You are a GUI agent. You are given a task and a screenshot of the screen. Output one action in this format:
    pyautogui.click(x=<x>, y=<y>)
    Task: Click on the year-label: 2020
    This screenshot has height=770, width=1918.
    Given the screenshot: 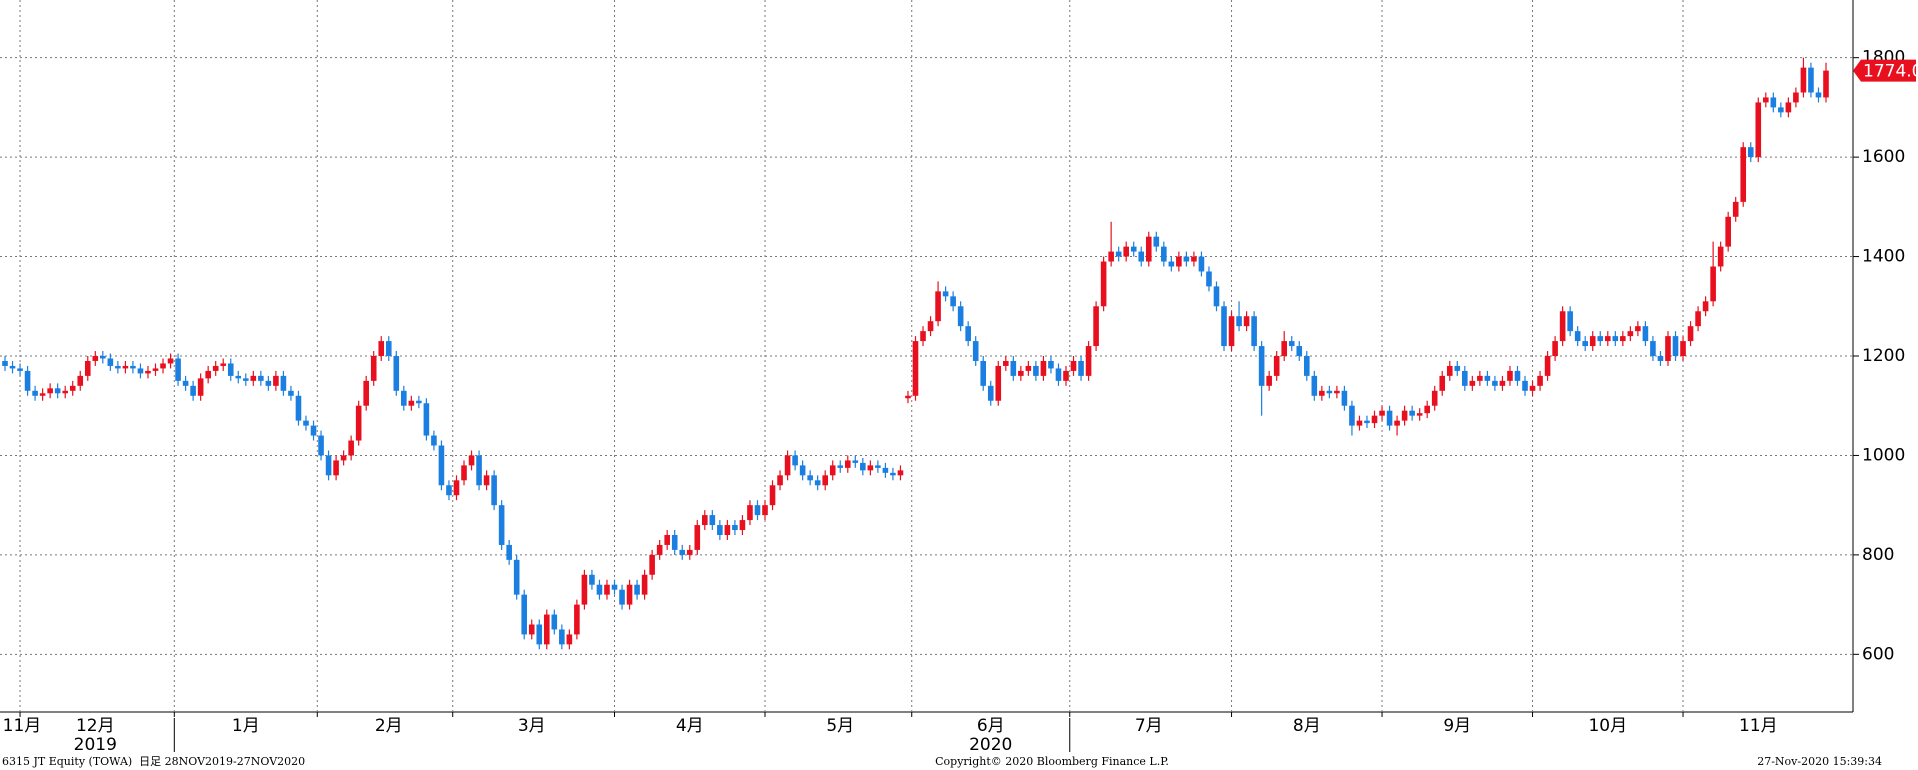 What is the action you would take?
    pyautogui.click(x=990, y=745)
    